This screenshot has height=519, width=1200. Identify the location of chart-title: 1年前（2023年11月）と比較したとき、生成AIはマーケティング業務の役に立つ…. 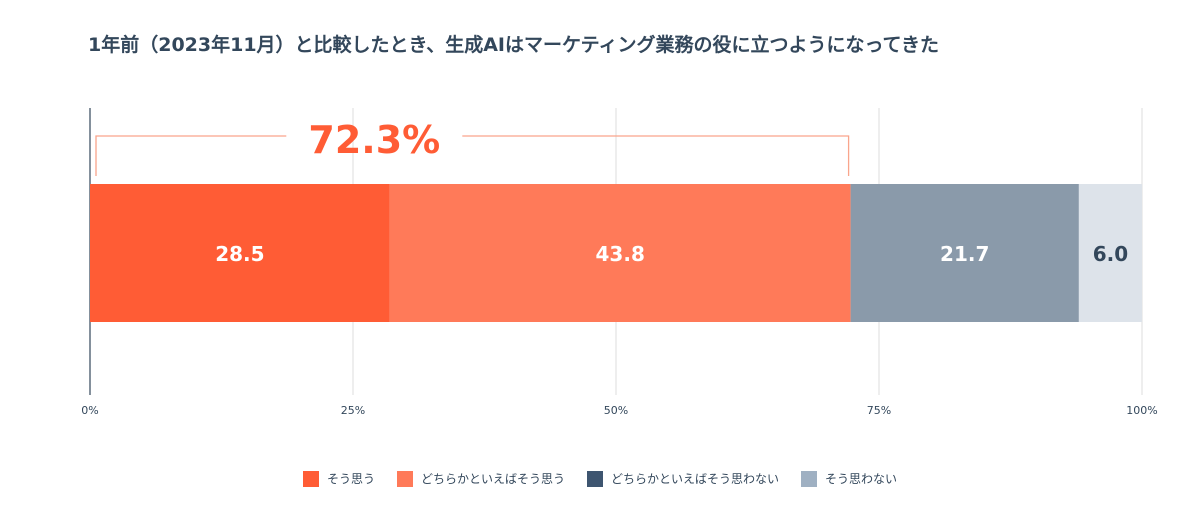
(513, 45).